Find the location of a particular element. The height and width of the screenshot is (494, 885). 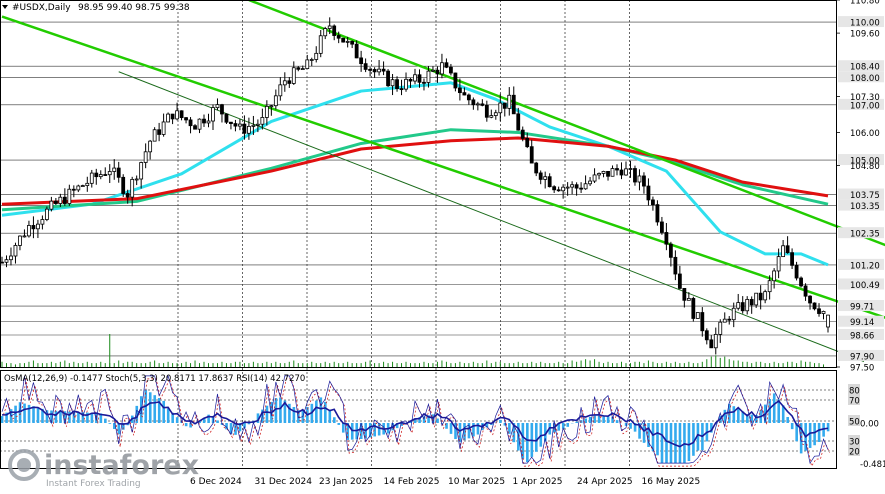

price-scale-label: 97.50 is located at coordinates (862, 369).